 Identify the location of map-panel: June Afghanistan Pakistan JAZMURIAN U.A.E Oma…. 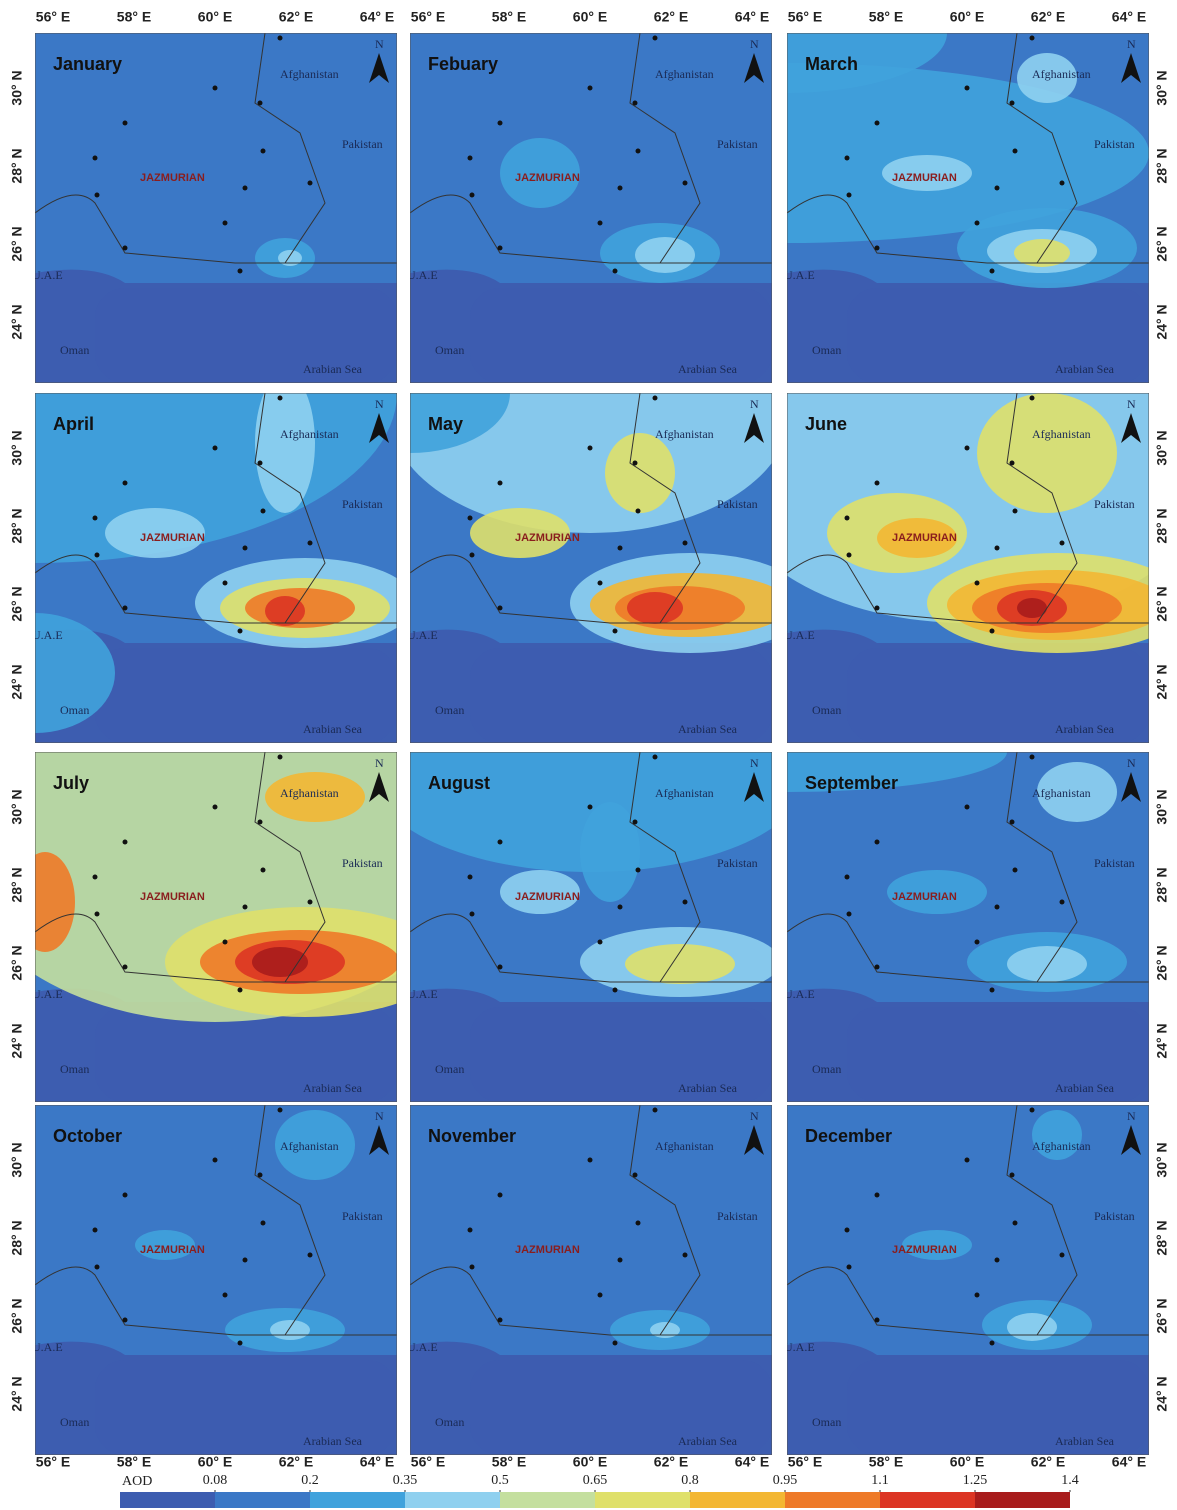
(966, 568).